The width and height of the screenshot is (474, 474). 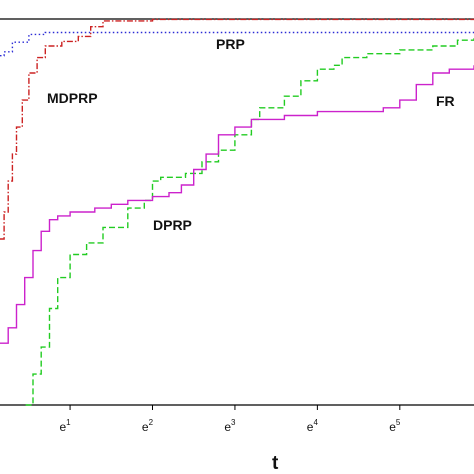 I want to click on x-tick-label: e1, so click(x=65, y=426).